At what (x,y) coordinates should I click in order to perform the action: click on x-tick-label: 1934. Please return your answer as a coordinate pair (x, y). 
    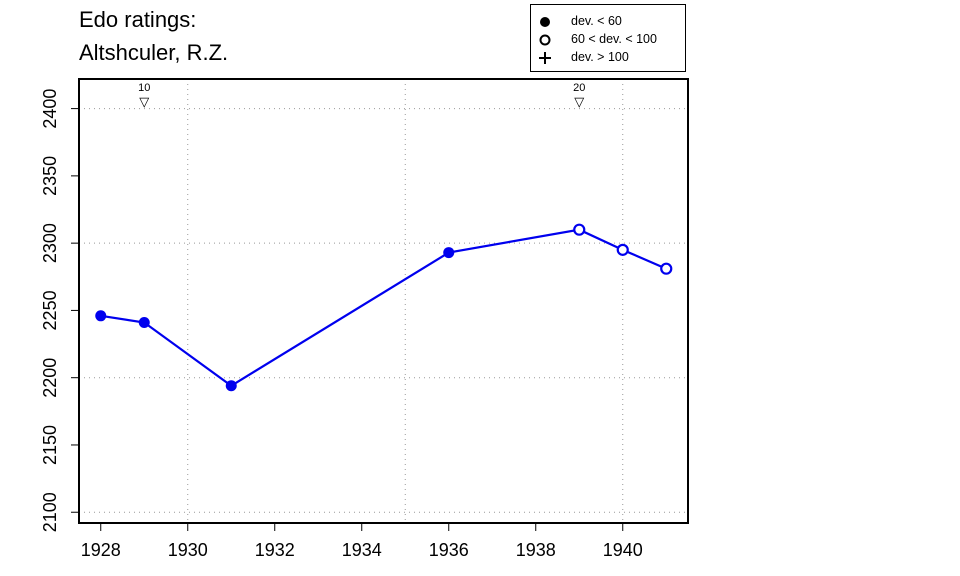
    Looking at the image, I should click on (362, 550).